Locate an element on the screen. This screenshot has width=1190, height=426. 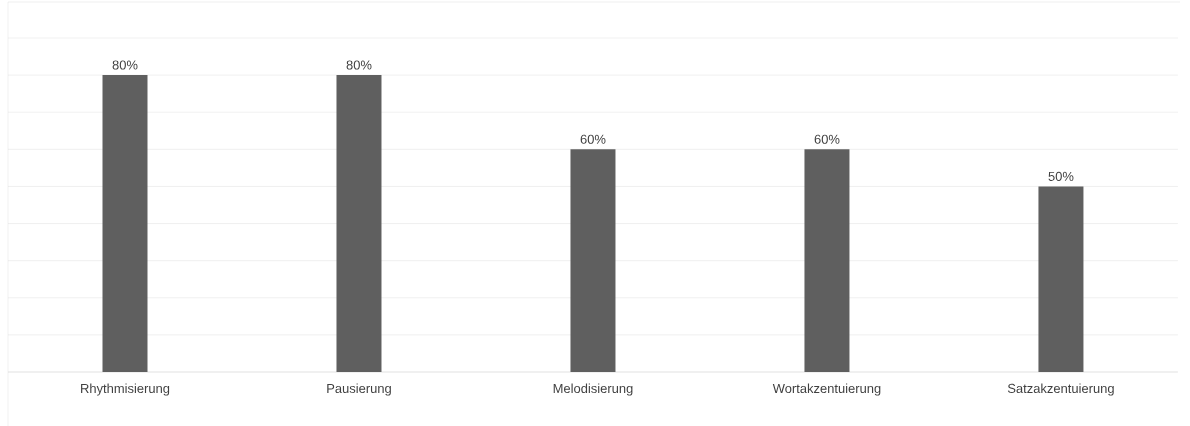
x-tick-label: Satzakzentuierung is located at coordinates (1060, 389).